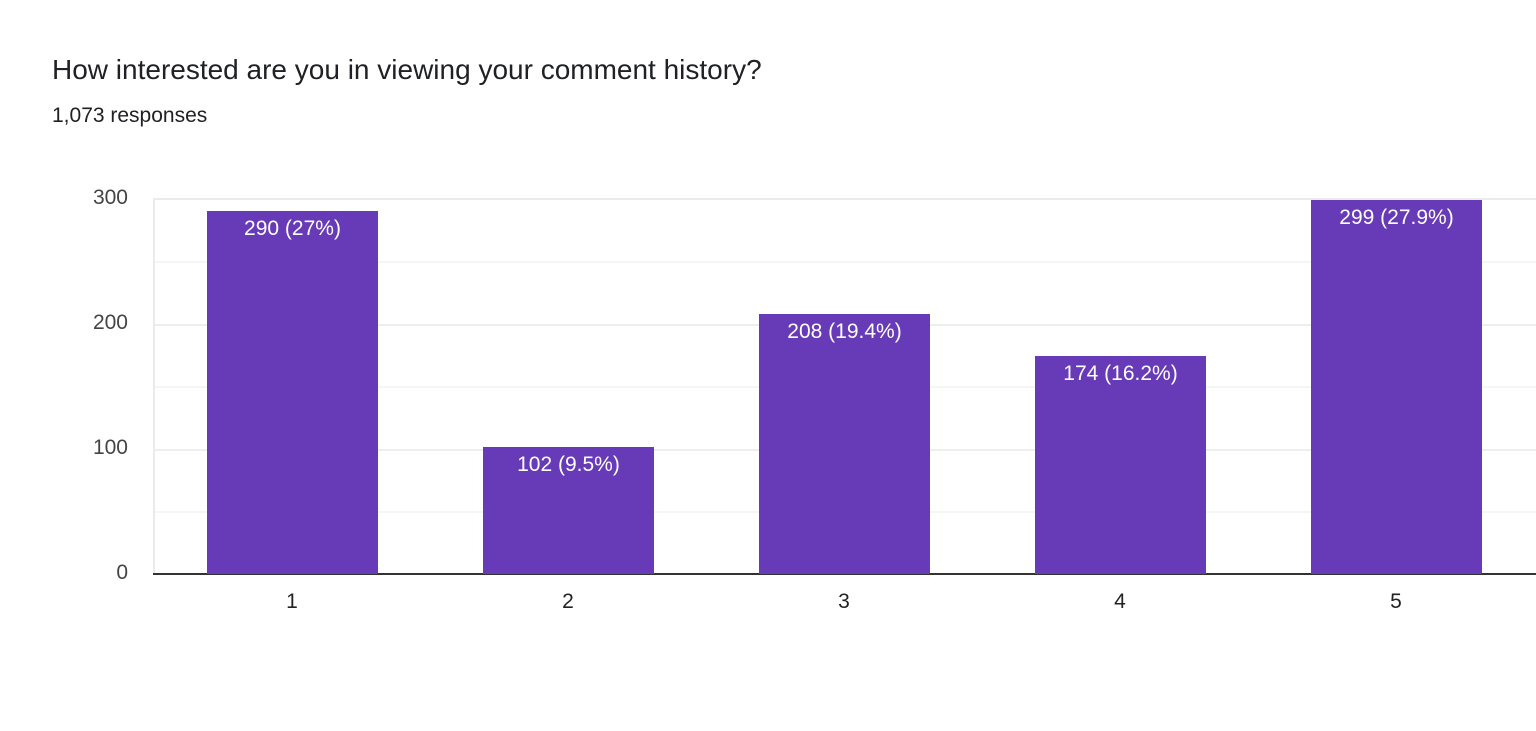 This screenshot has width=1536, height=731. What do you see at coordinates (1120, 465) in the screenshot?
I see `bar-4: 174 (16.2%)` at bounding box center [1120, 465].